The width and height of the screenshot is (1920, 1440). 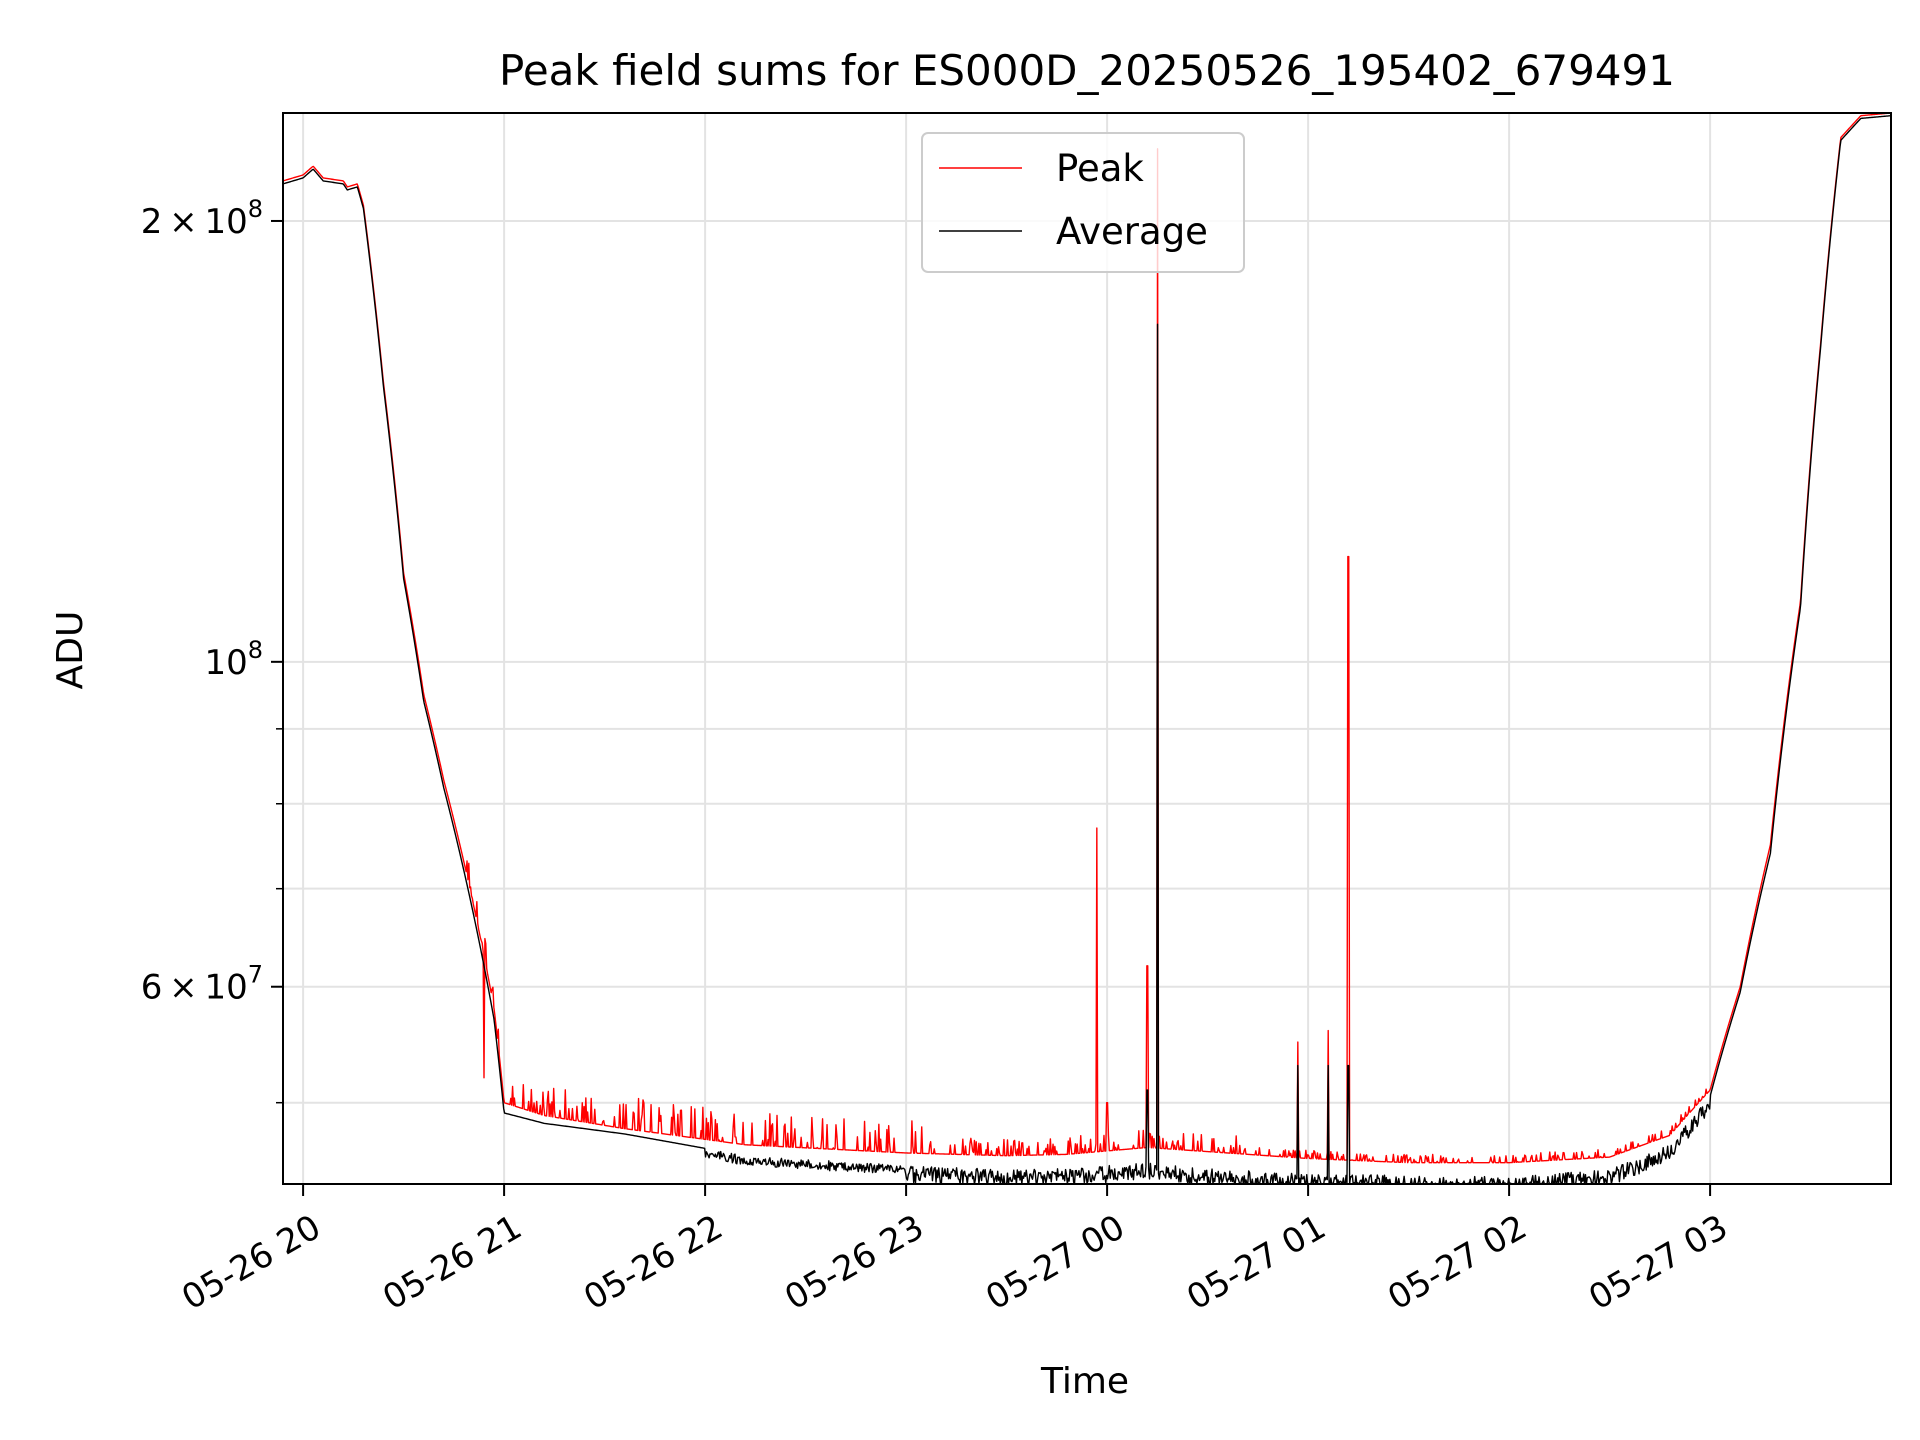 I want to click on y-tick-label: 108, so click(x=233, y=659).